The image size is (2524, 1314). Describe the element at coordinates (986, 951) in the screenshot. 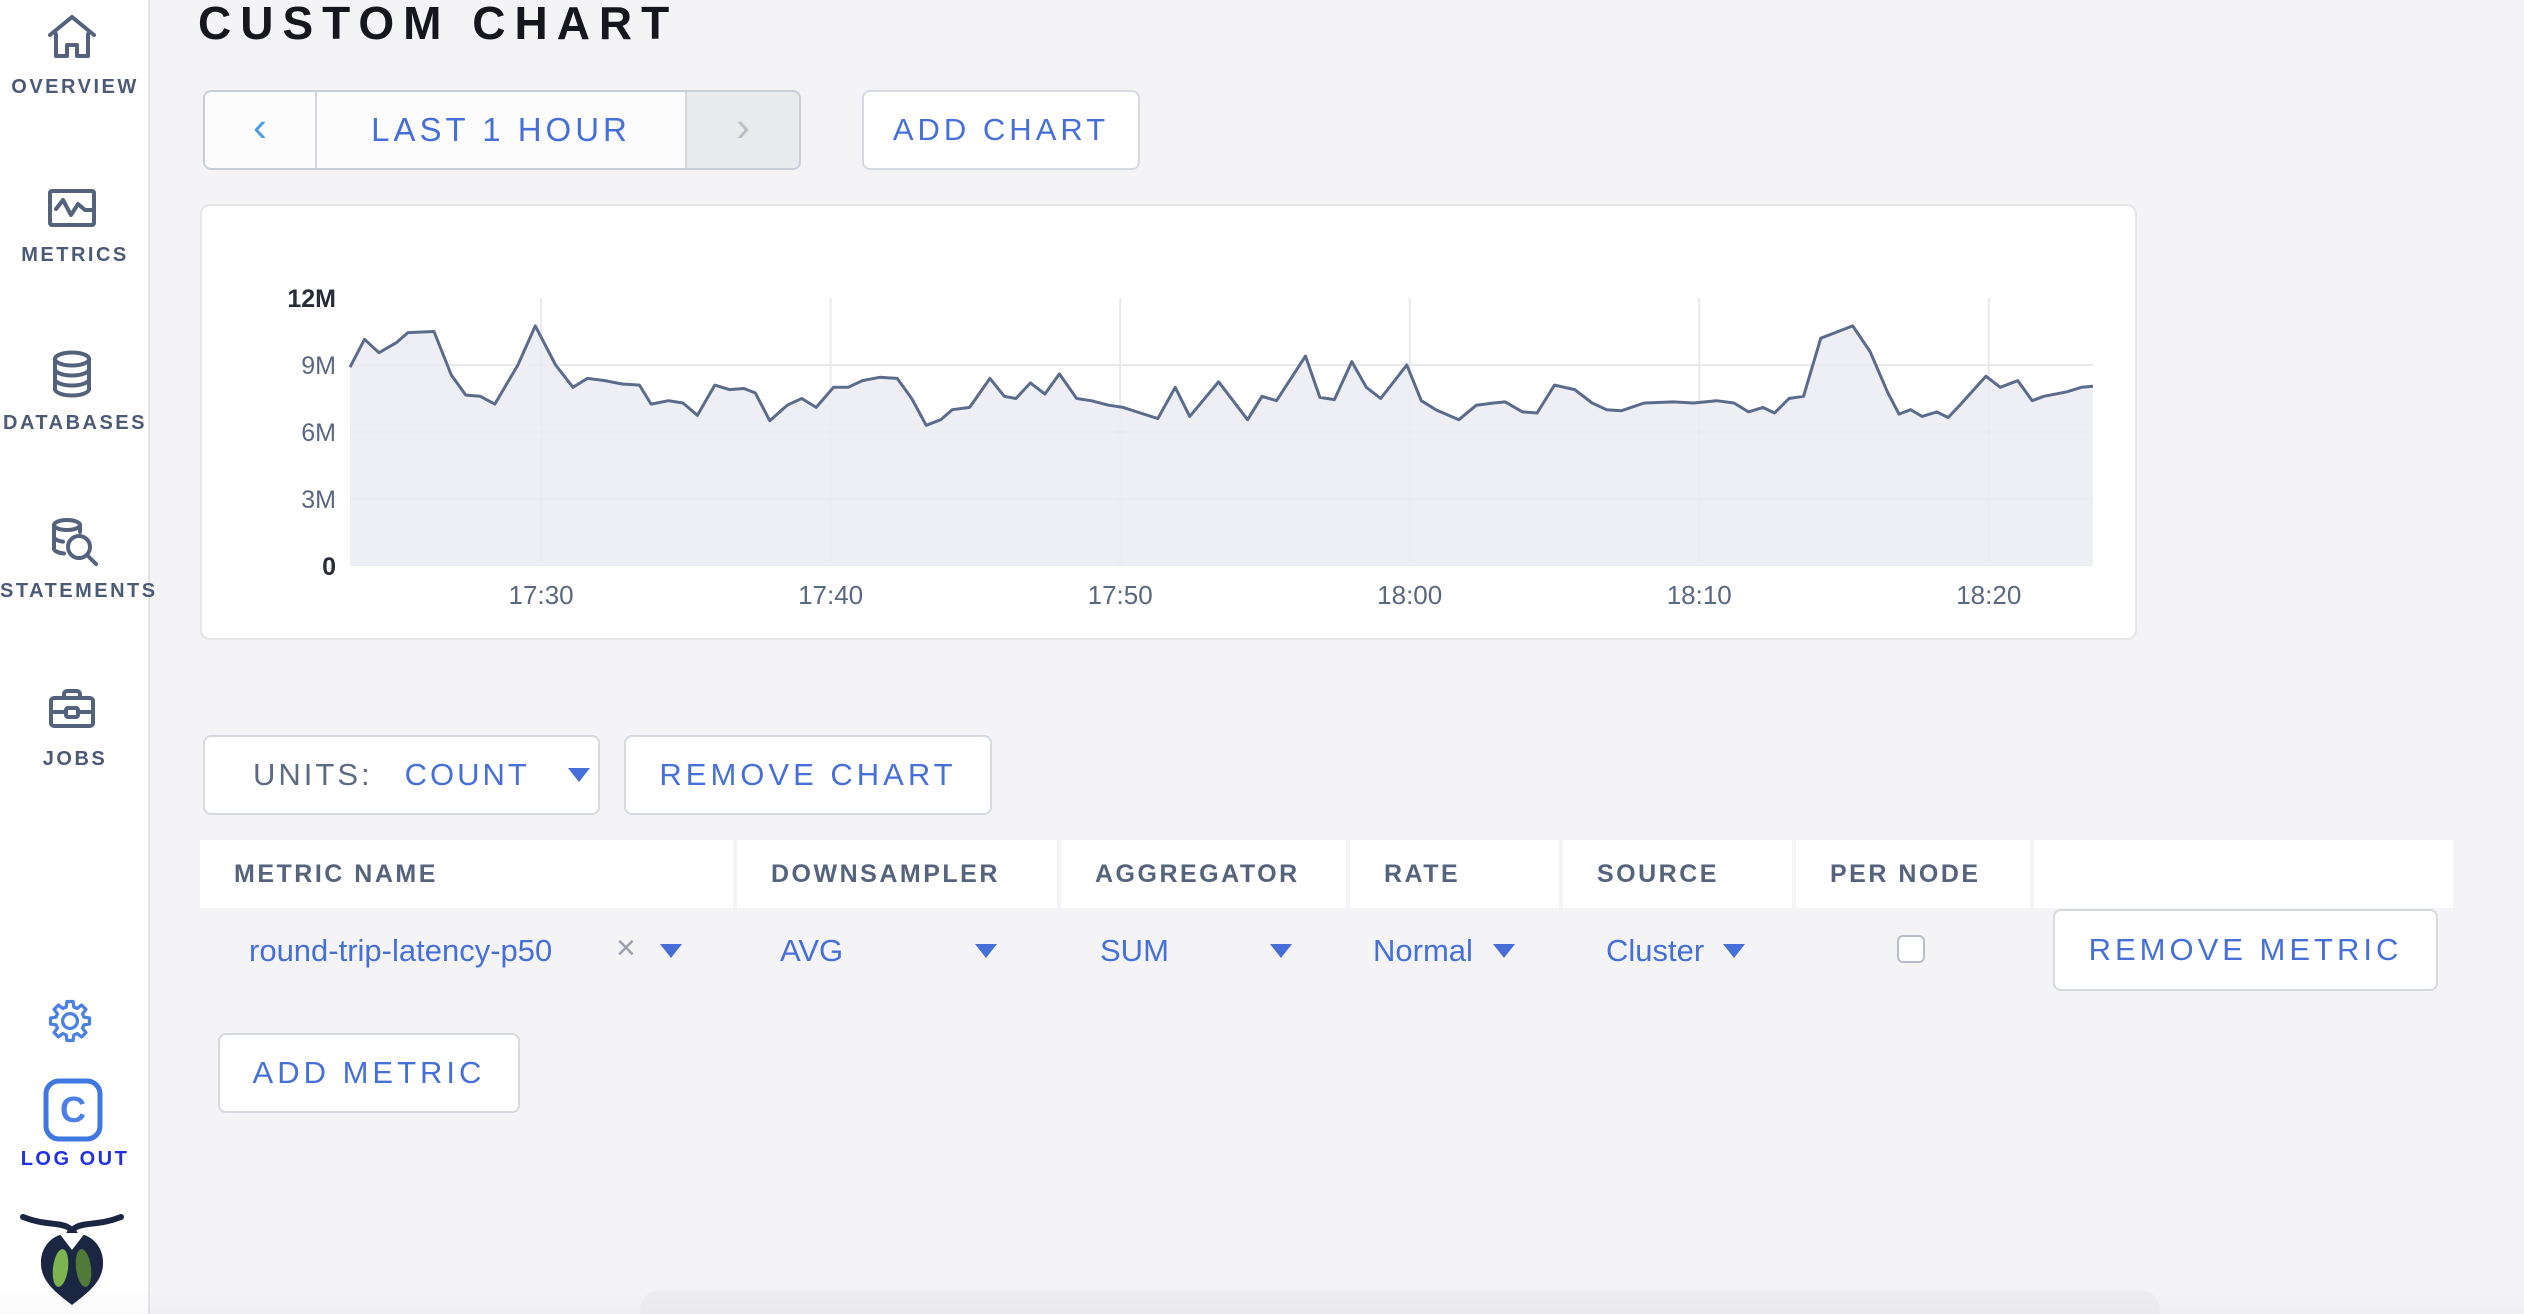

I see `downsampler-dropdown-icon` at that location.